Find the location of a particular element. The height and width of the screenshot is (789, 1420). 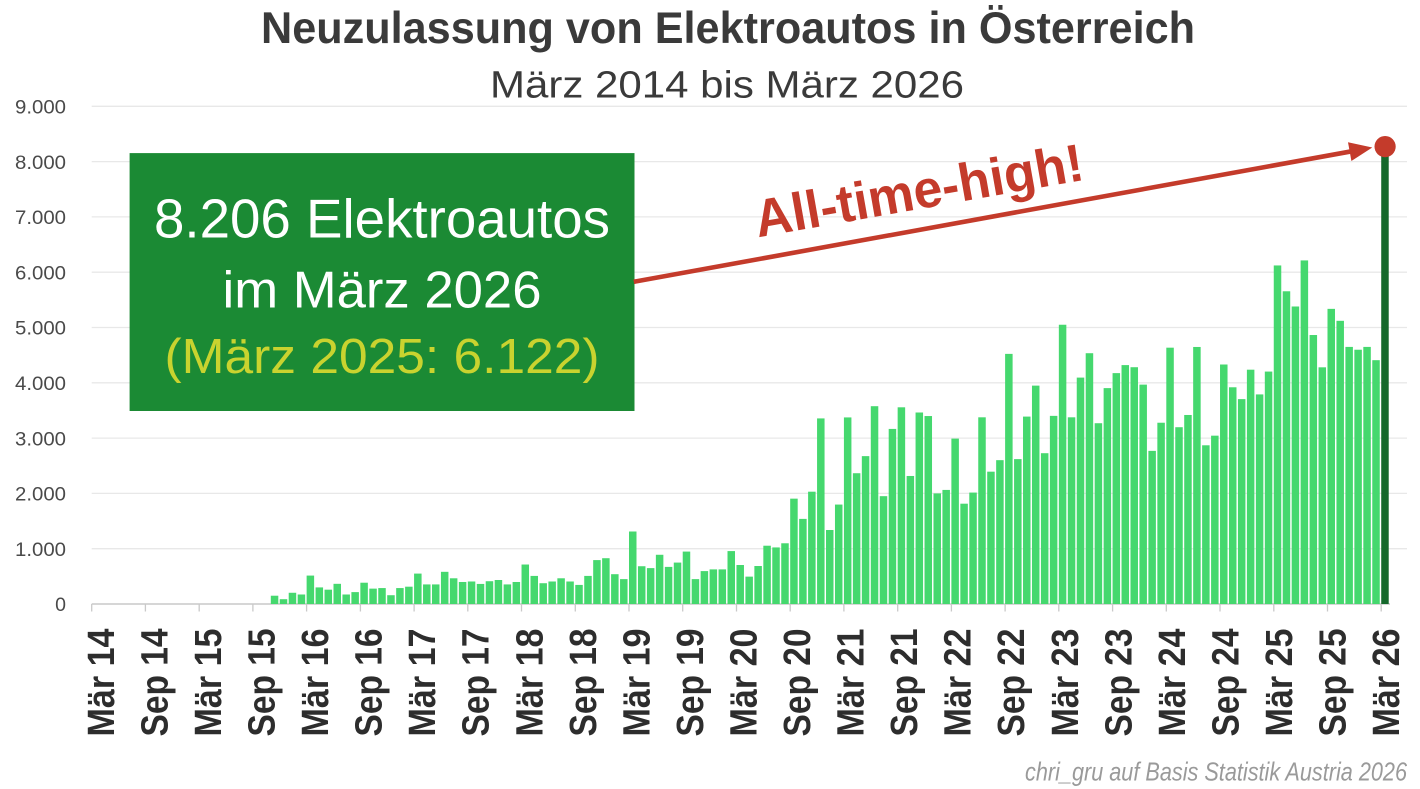

svg-text: Sep 14 is located at coordinates (156, 683).